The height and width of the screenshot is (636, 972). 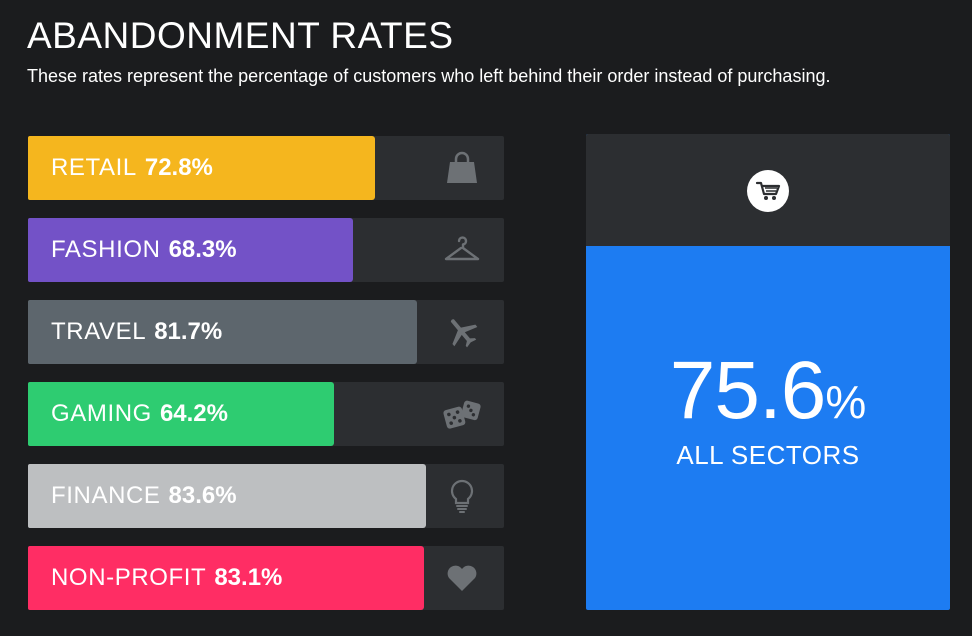 I want to click on summary-label: ALL SECTORS, so click(x=768, y=455).